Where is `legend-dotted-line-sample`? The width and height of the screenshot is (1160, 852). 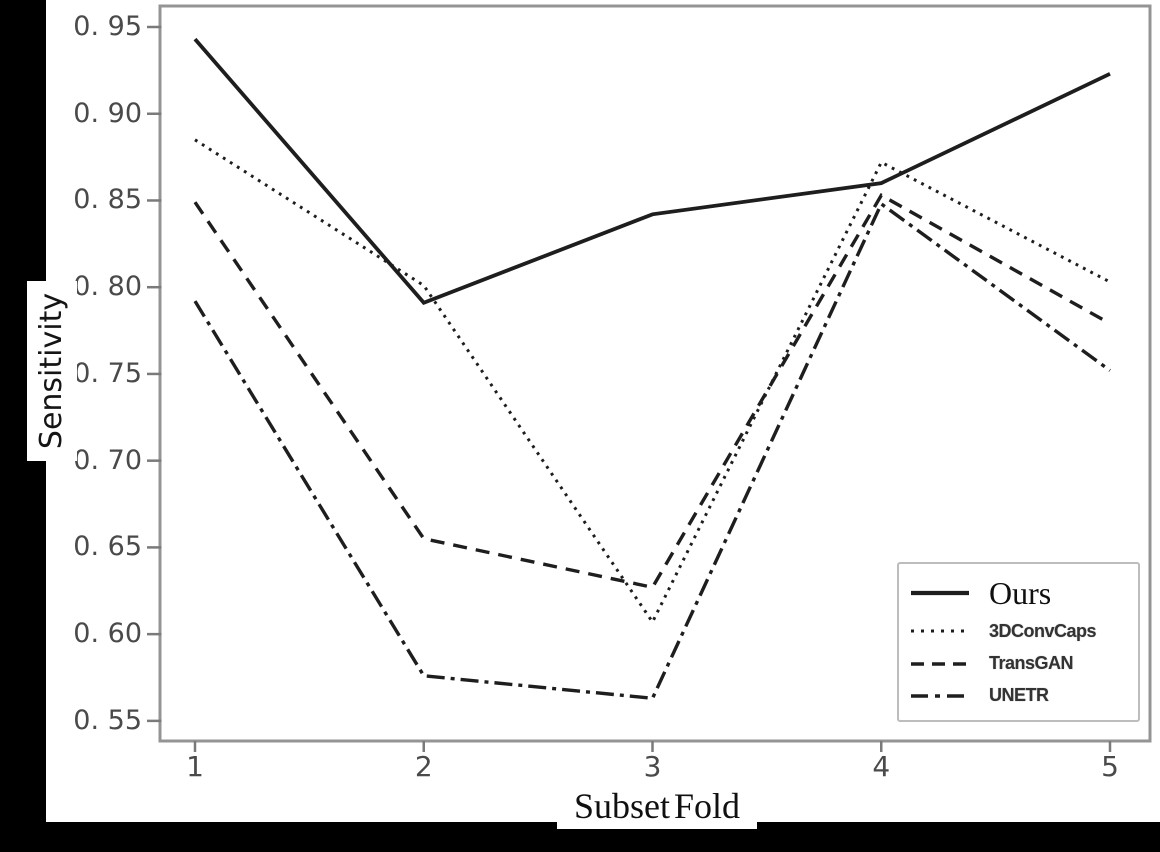 legend-dotted-line-sample is located at coordinates (940, 631).